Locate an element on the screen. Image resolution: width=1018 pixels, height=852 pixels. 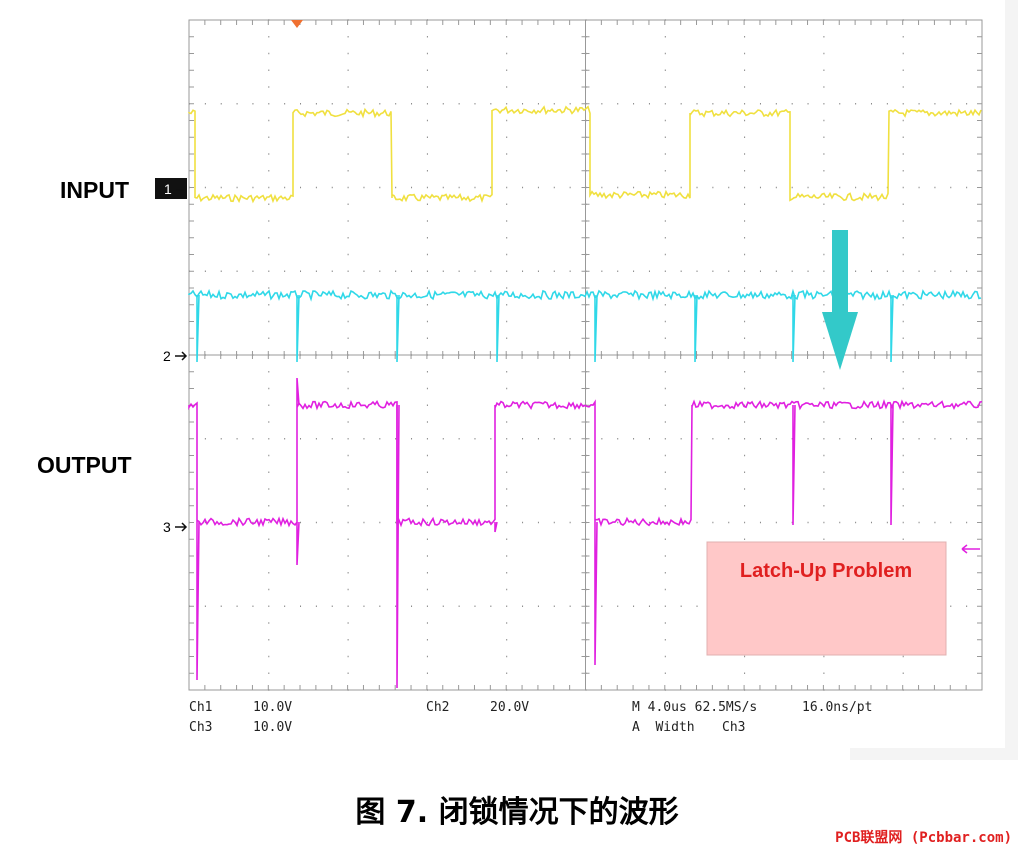
ch2-marker: 2 is located at coordinates (167, 356).